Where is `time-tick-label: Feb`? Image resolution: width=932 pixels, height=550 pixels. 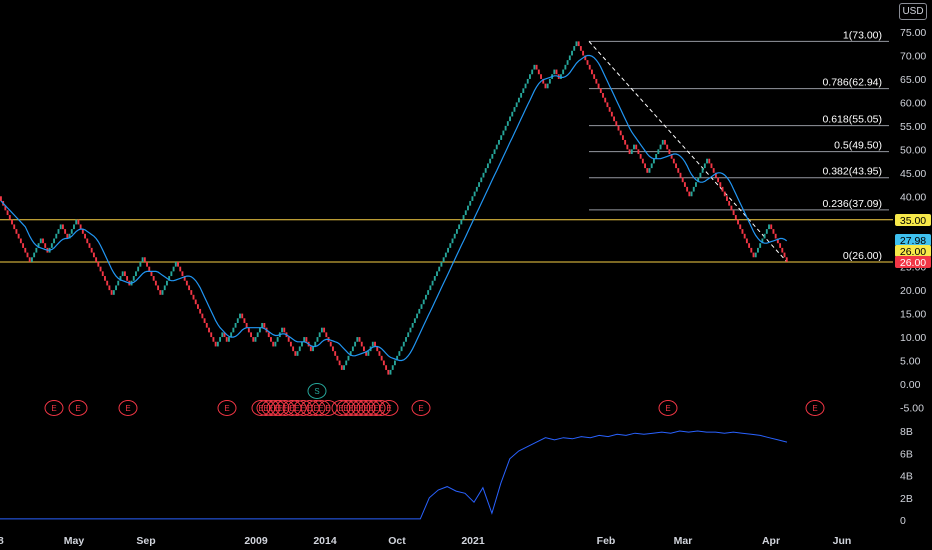 time-tick-label: Feb is located at coordinates (606, 541).